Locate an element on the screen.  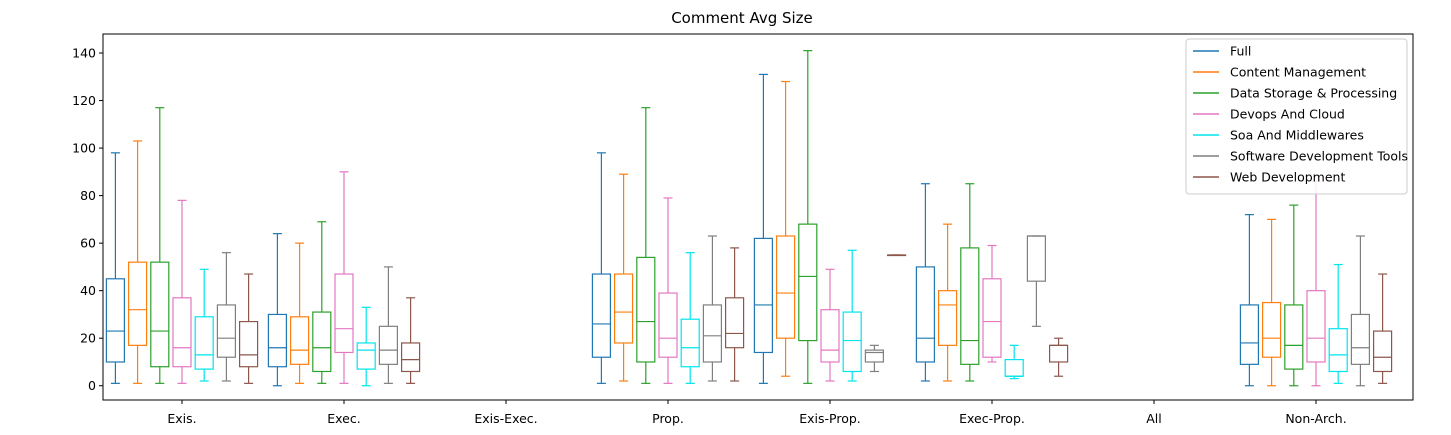
legend-item: Content Management is located at coordinates (1279, 72).